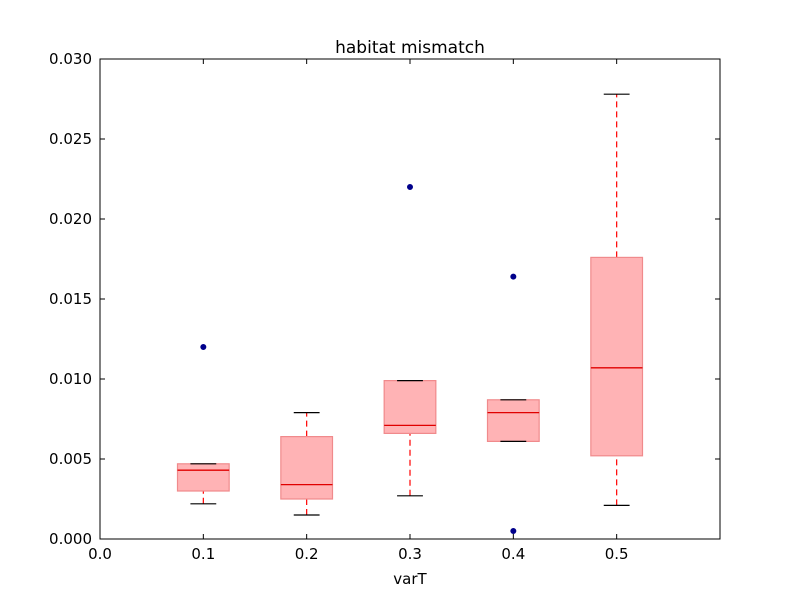 Image resolution: width=800 pixels, height=604 pixels. Describe the element at coordinates (70, 299) in the screenshot. I see `y-tick-label: 0.015` at that location.